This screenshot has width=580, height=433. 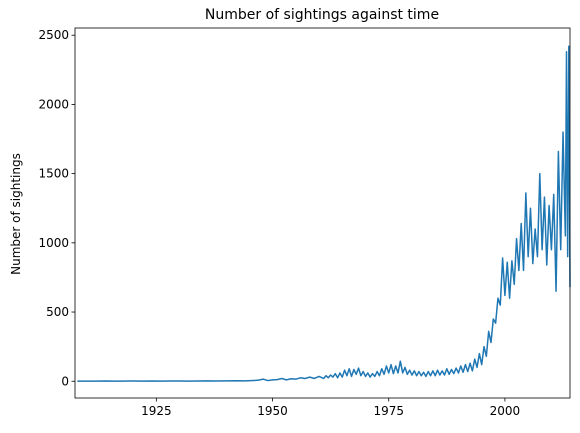 What do you see at coordinates (65, 381) in the screenshot?
I see `y-tick-label: 0` at bounding box center [65, 381].